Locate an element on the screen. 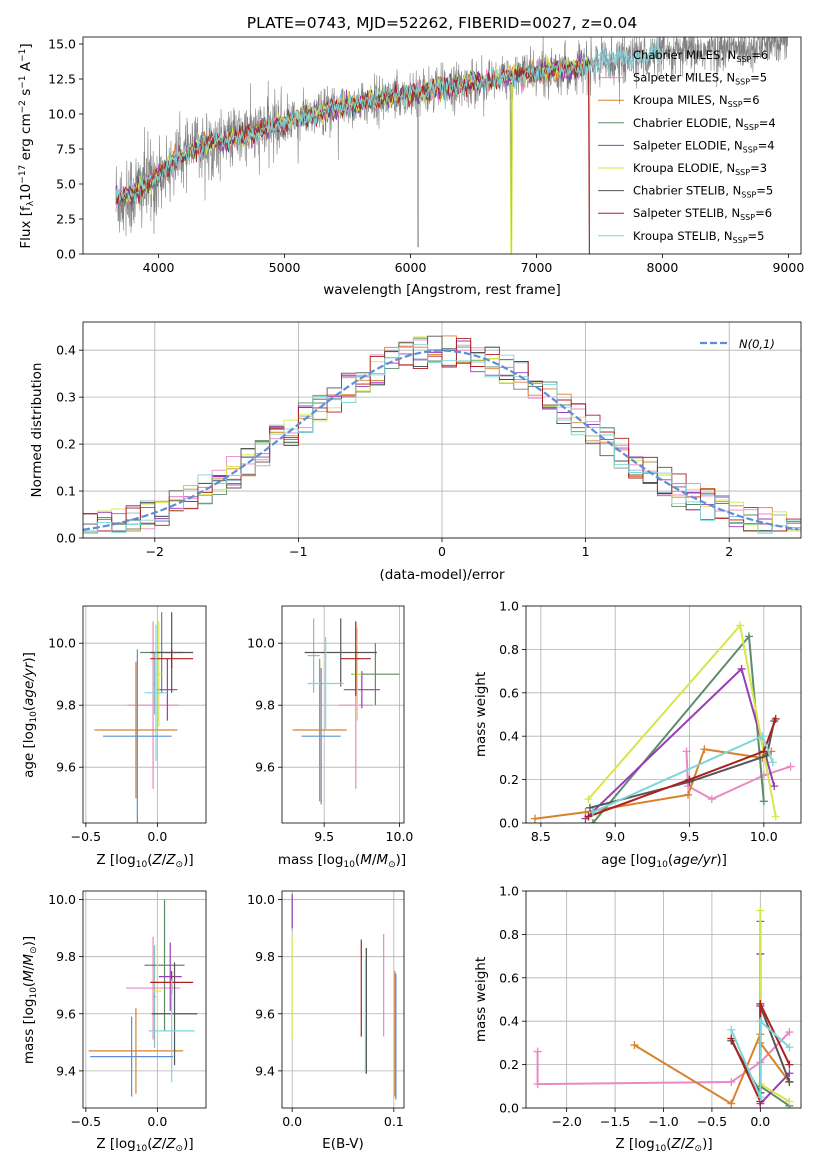 This screenshot has width=819, height=1170. legend-entry: Kroupa ELODIE, NSSP=3 is located at coordinates (700, 169).